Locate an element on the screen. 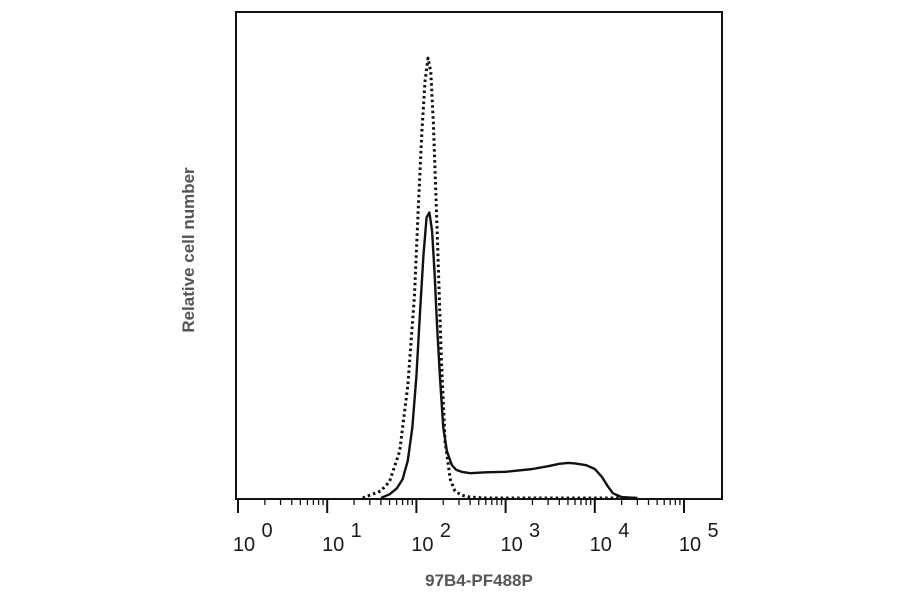  y-axis-label: Relative cell number is located at coordinates (188, 250).